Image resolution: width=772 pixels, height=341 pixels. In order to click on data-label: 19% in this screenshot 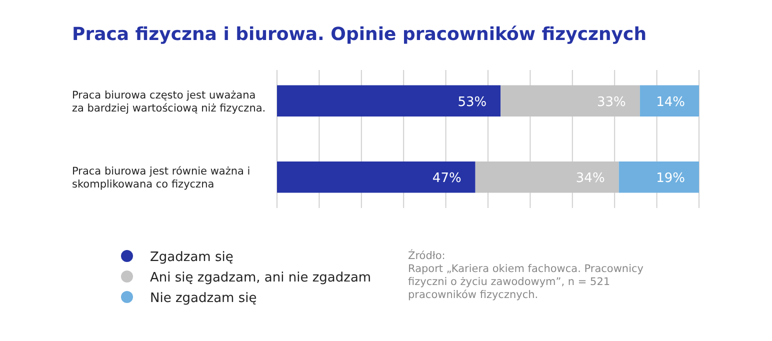, I will do `click(670, 178)`.